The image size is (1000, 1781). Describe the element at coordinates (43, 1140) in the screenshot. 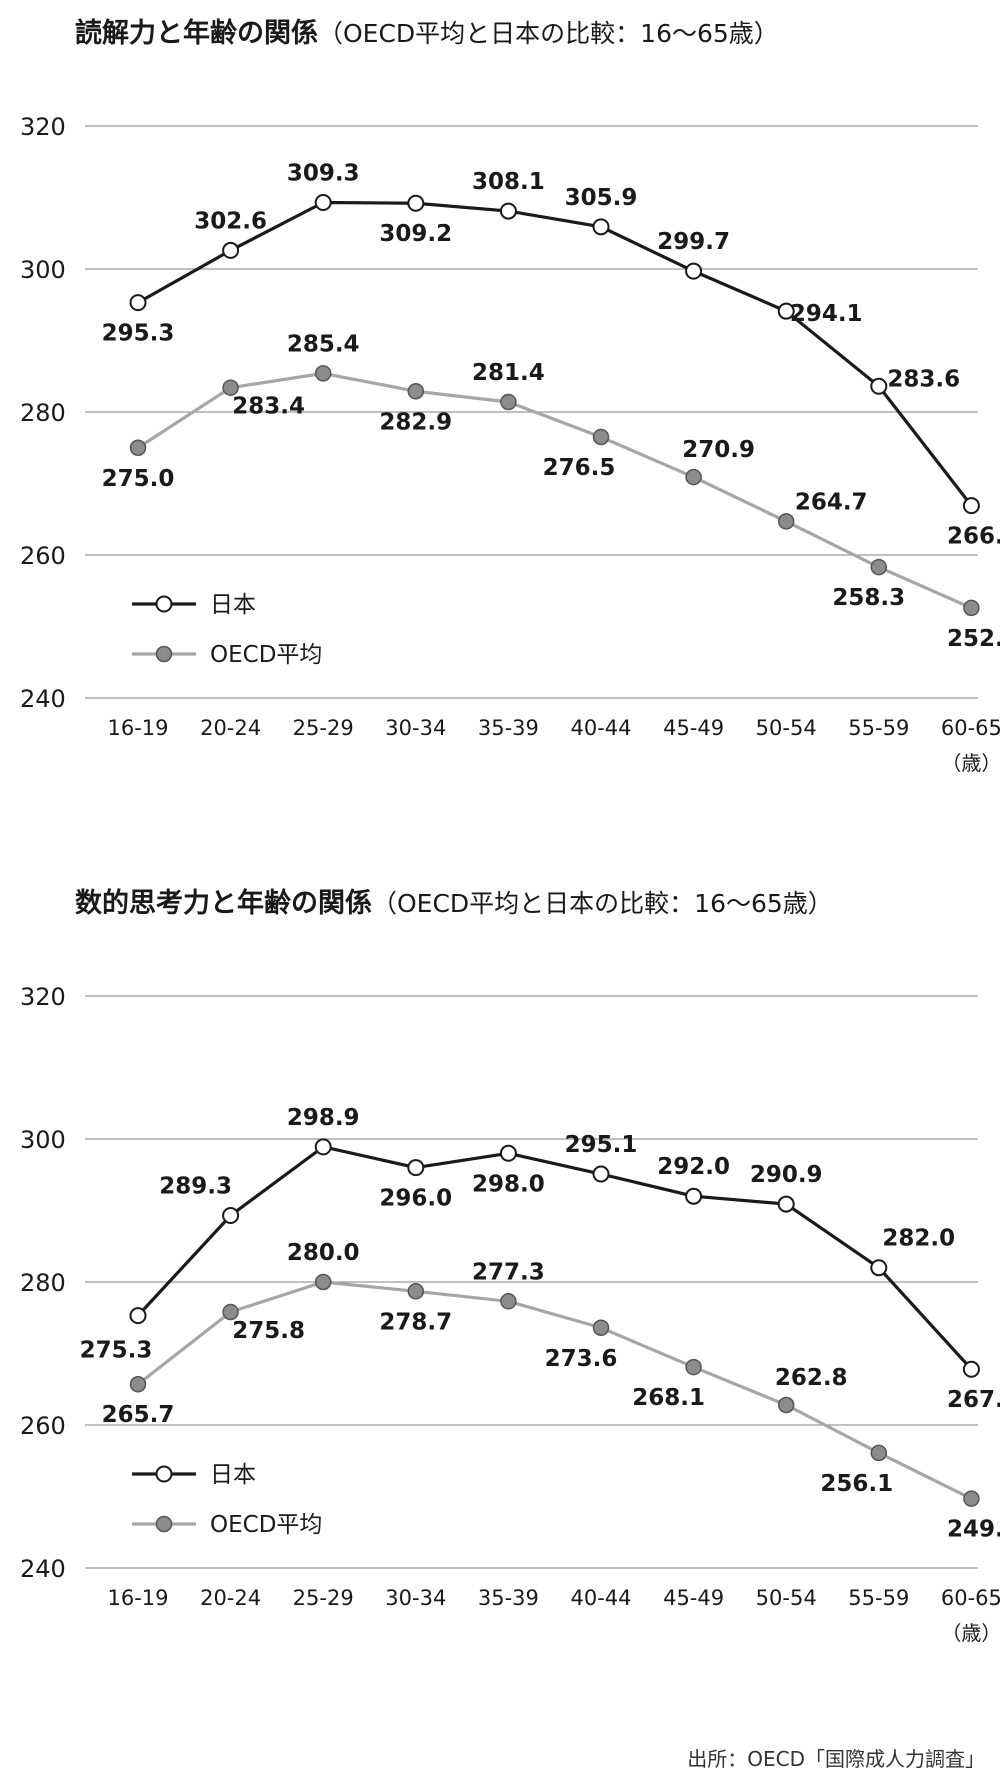

I see `y-tick-label: 300` at that location.